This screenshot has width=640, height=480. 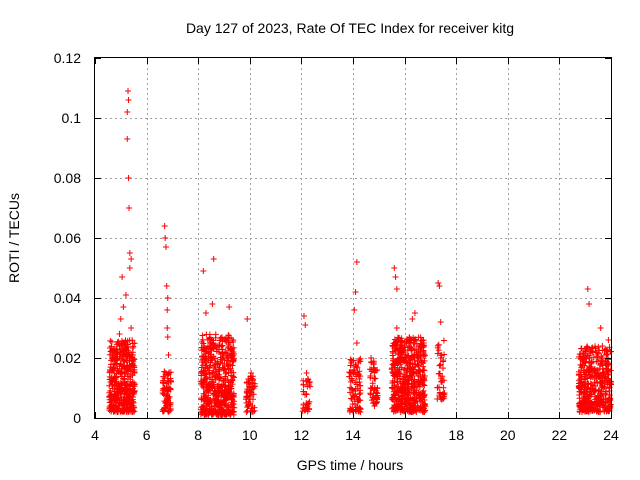 I want to click on x-tick-label: 12, so click(x=302, y=435).